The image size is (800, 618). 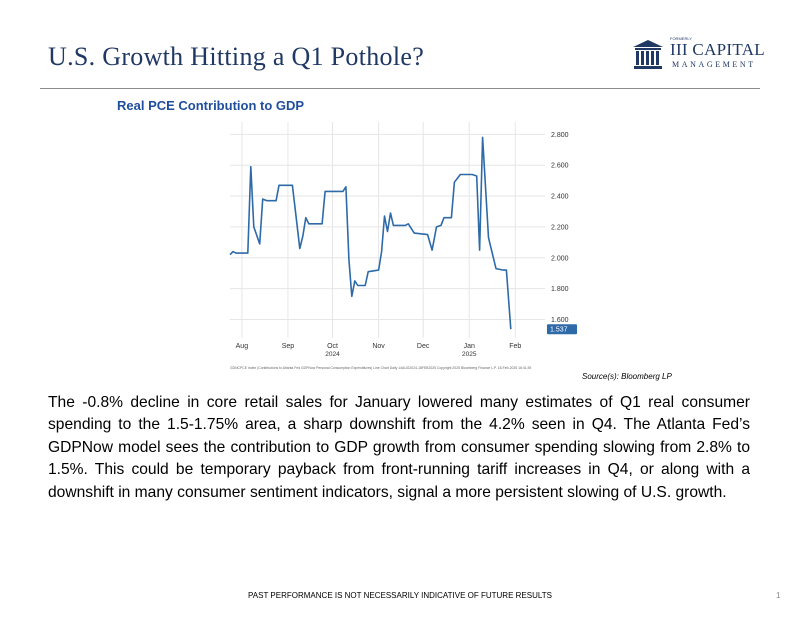 I want to click on slide-title: U.S. Growth Hitting a Q1 Pothole?, so click(x=236, y=56).